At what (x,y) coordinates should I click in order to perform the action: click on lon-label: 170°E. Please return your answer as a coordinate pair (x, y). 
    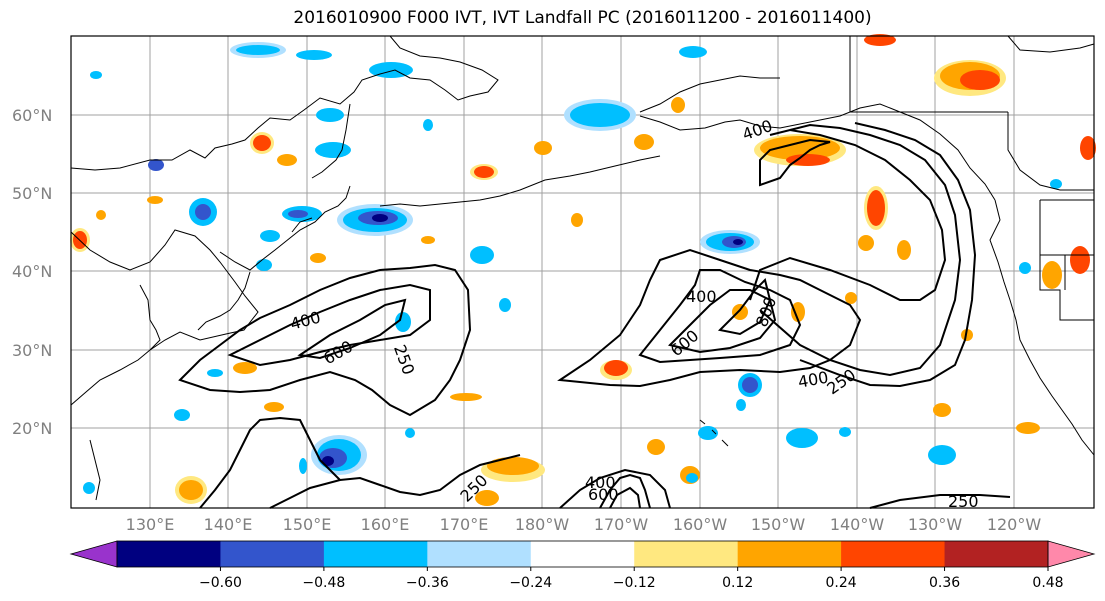
    Looking at the image, I should click on (464, 524).